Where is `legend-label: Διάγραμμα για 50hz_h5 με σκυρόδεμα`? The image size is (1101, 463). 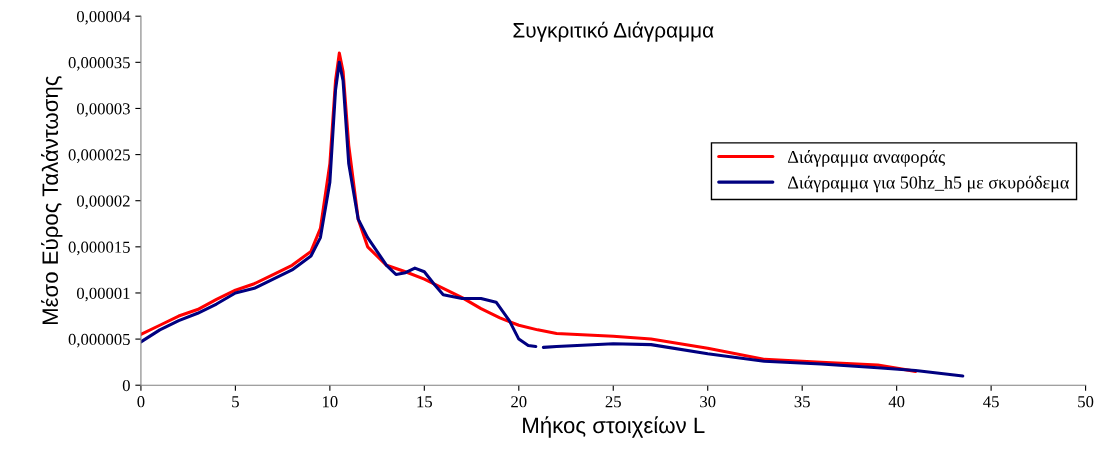
legend-label: Διάγραμμα για 50hz_h5 με σκυρόδεμα is located at coordinates (928, 184).